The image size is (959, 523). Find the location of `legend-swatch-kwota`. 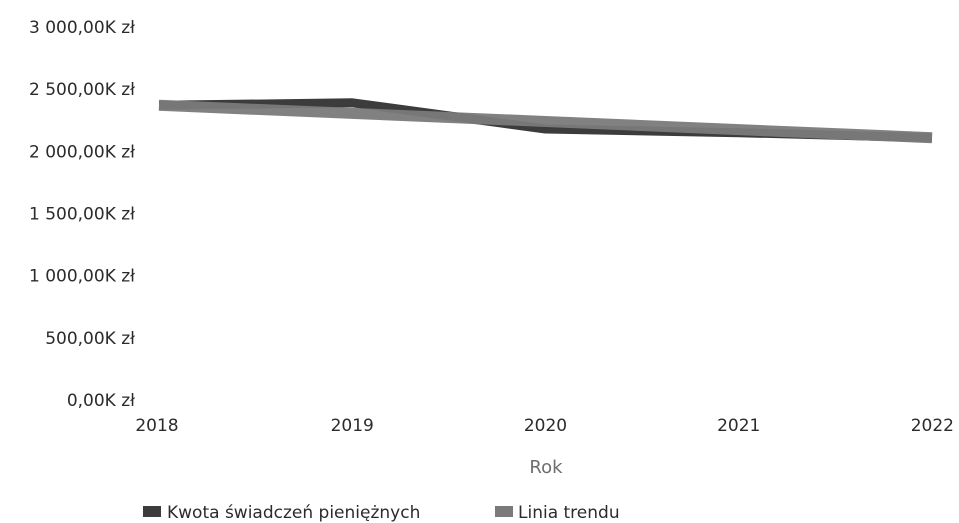

legend-swatch-kwota is located at coordinates (152, 511).